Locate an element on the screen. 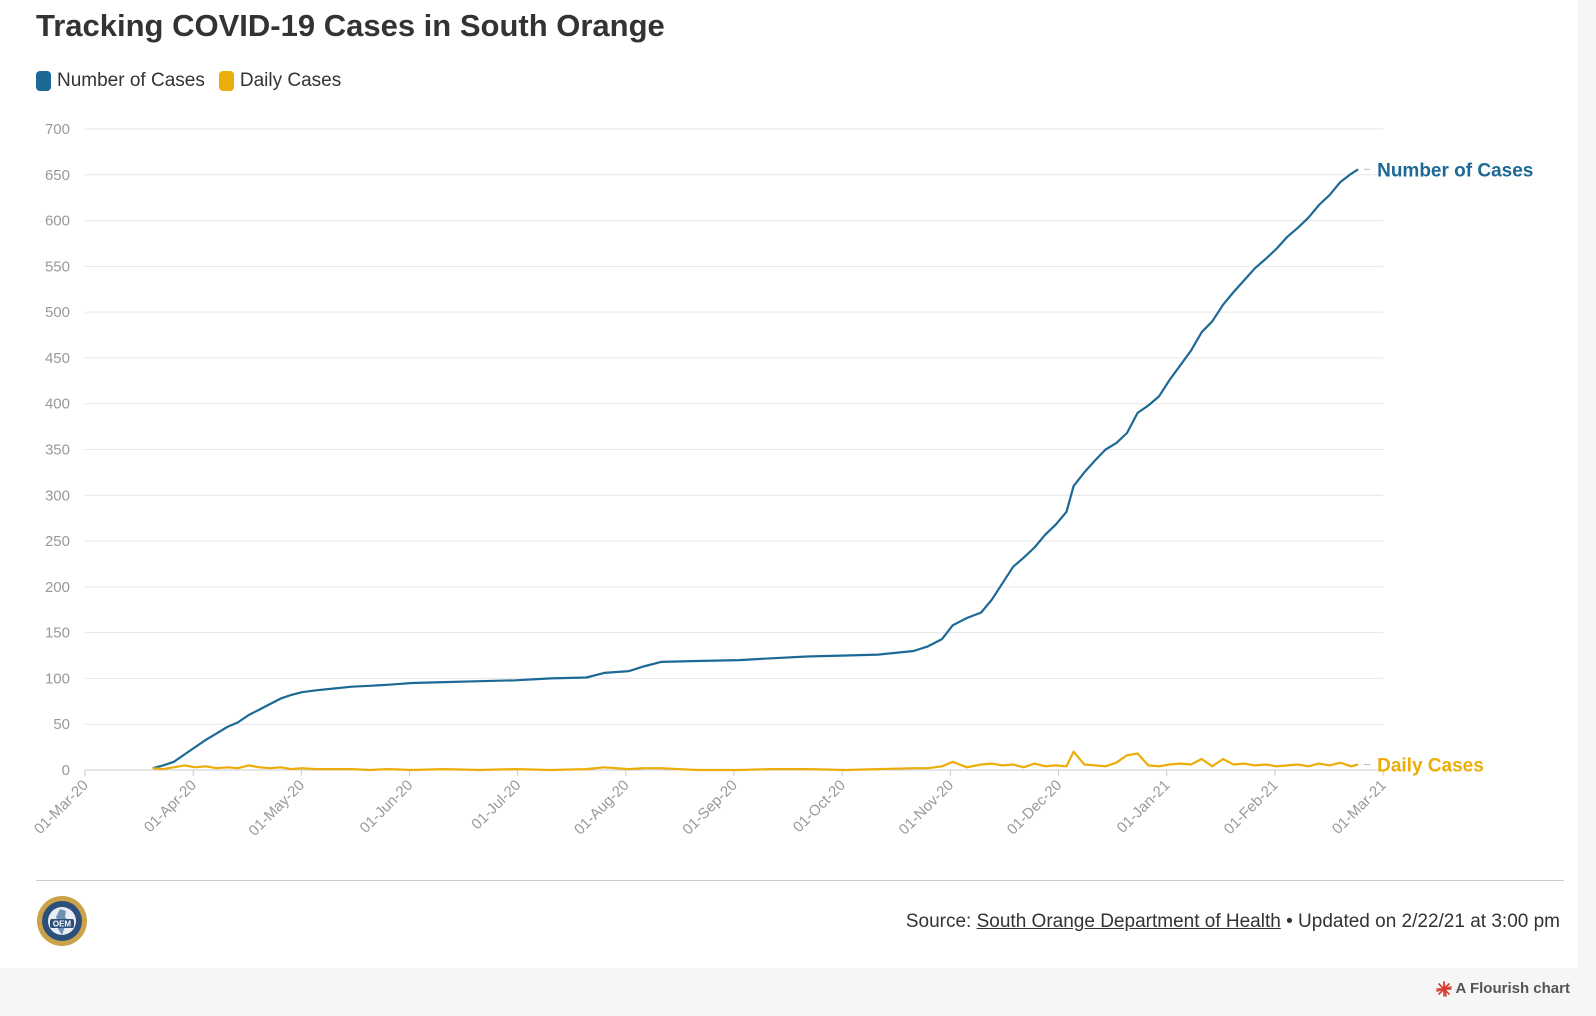 This screenshot has width=1596, height=1016. x-tick-label: 01-Mar-20 is located at coordinates (61, 807).